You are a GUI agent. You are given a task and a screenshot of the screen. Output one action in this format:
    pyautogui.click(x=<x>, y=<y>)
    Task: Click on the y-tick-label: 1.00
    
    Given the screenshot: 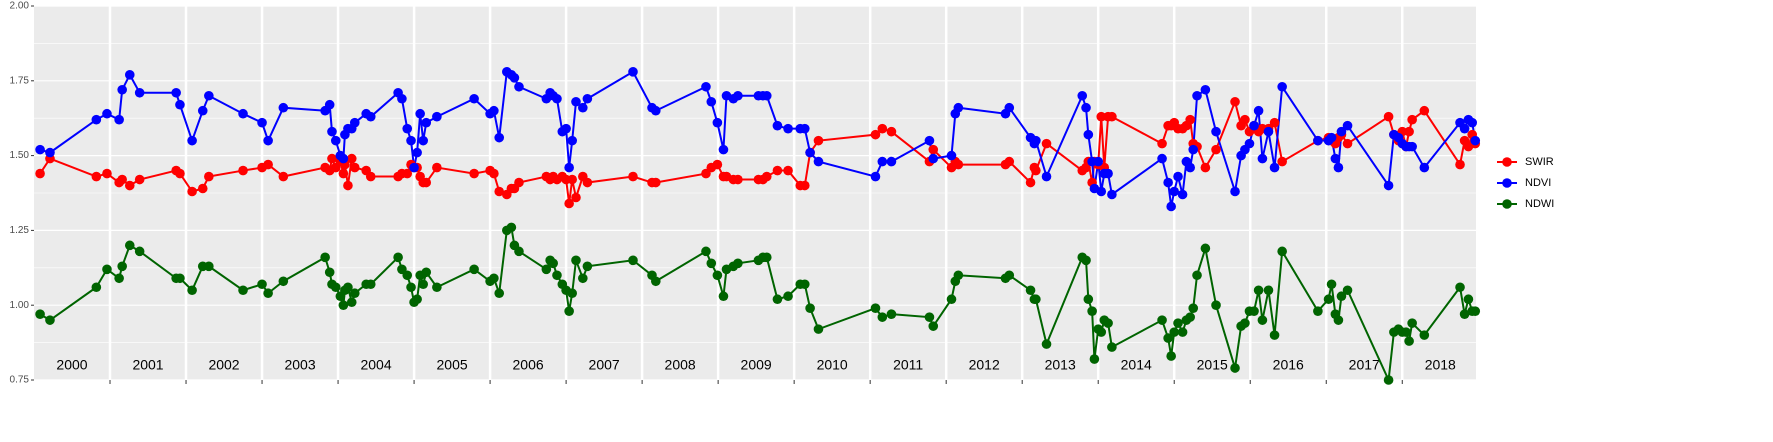 What is the action you would take?
    pyautogui.click(x=20, y=305)
    